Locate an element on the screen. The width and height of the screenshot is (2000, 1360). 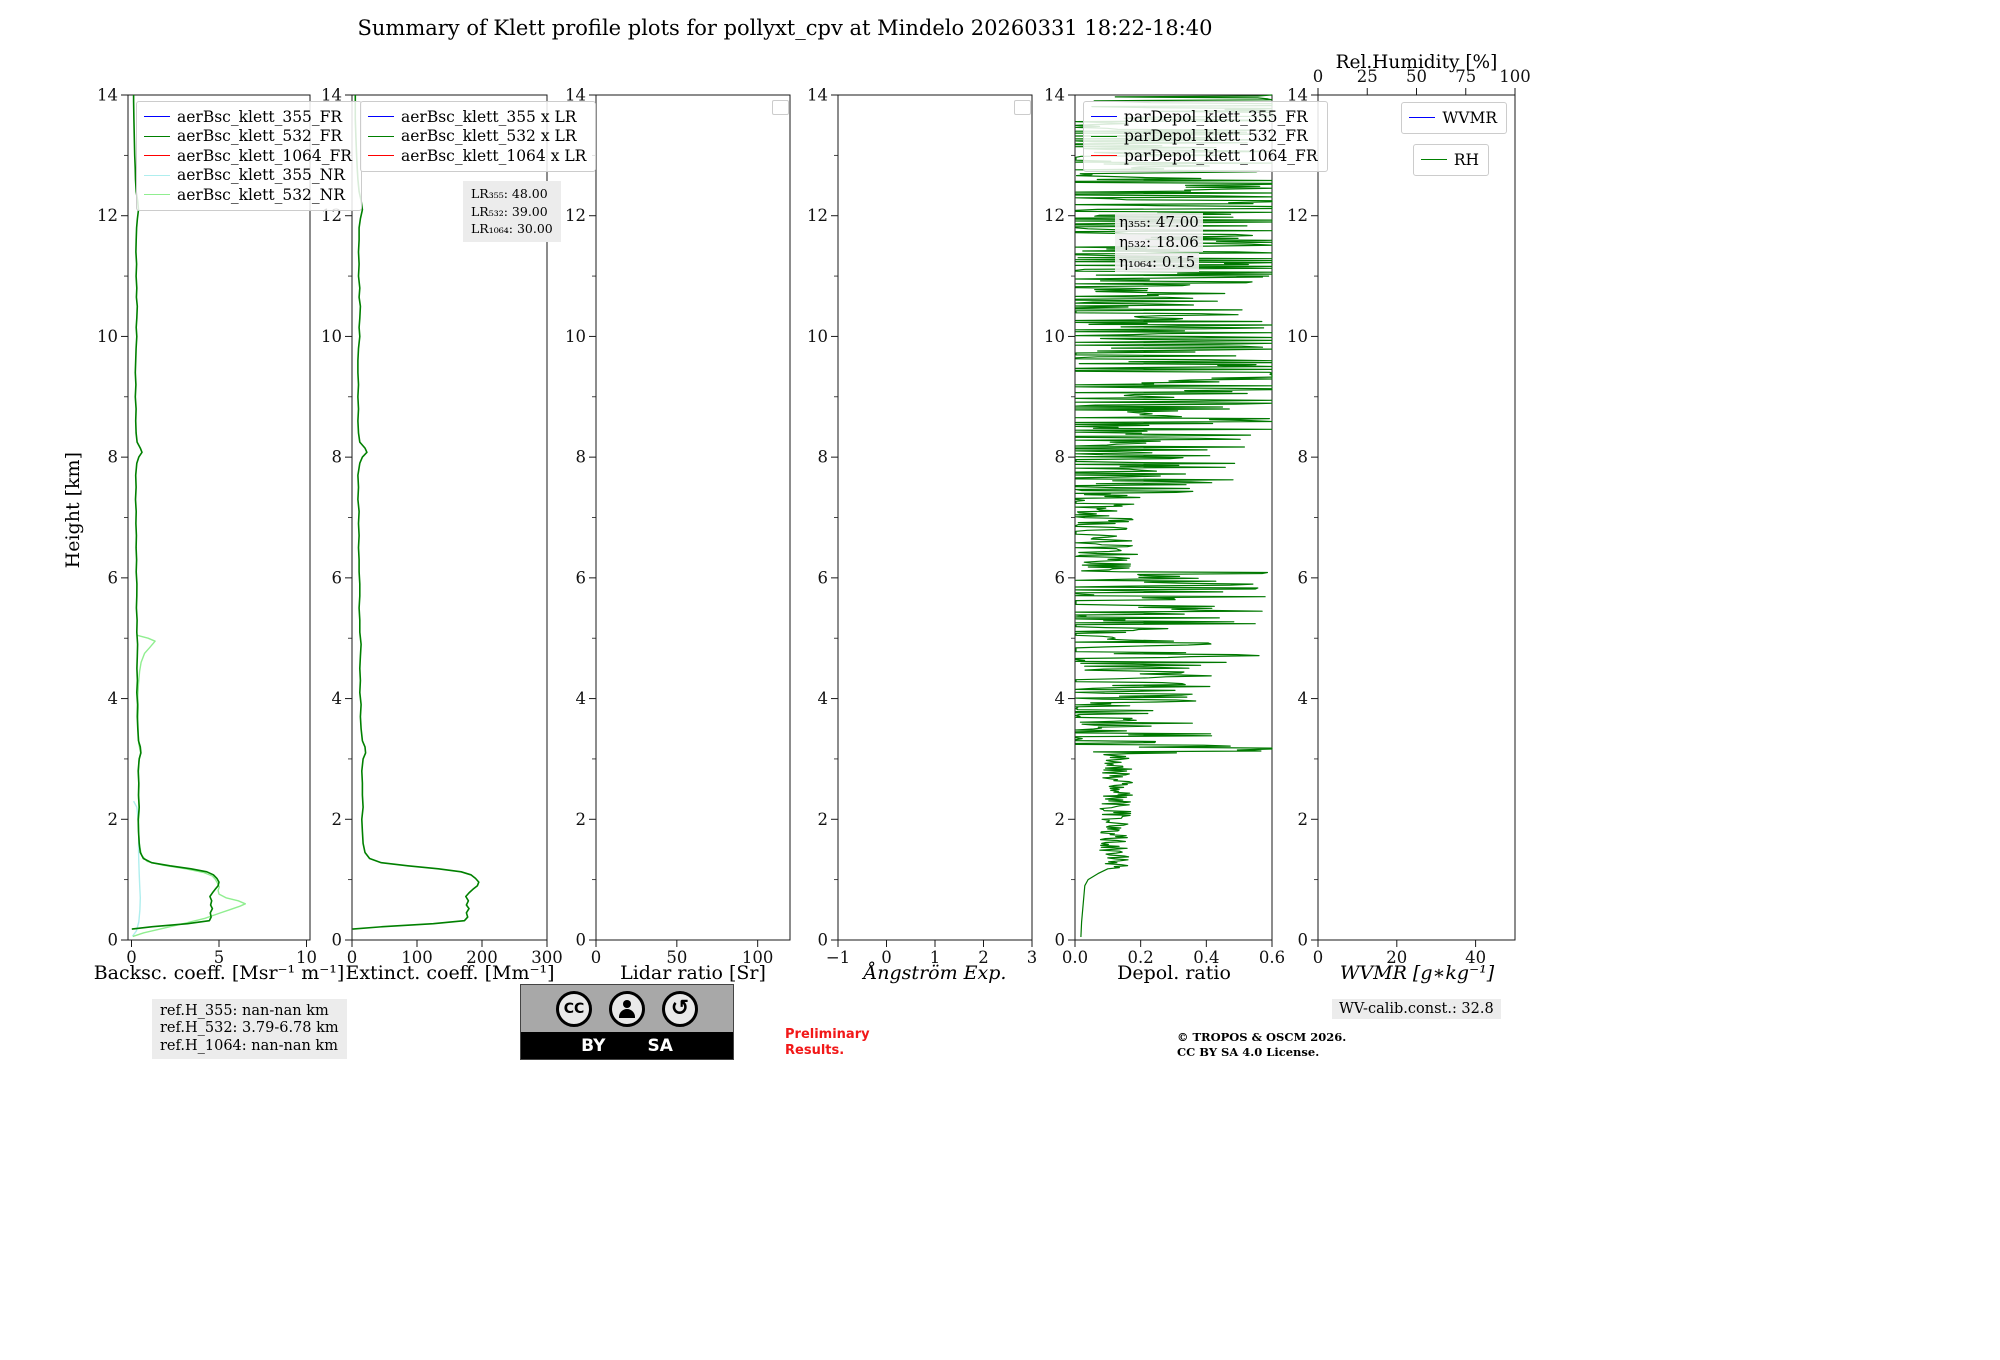
legend-wvmr: WVMR is located at coordinates (1454, 118).